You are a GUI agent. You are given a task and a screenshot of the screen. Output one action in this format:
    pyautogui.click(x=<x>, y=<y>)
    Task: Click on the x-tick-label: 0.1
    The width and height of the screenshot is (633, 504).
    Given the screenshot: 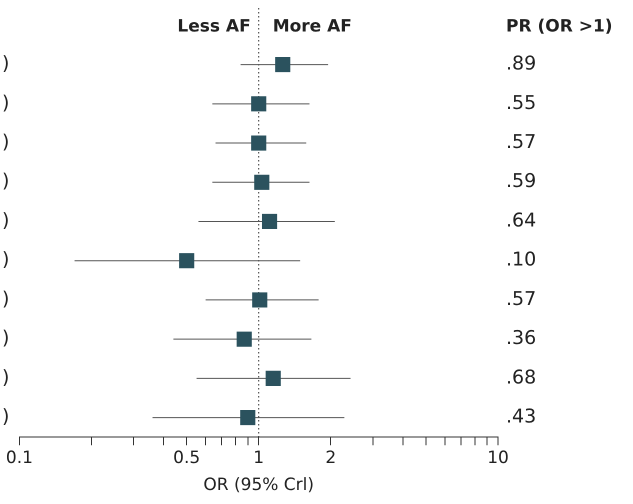 What is the action you would take?
    pyautogui.click(x=19, y=458)
    